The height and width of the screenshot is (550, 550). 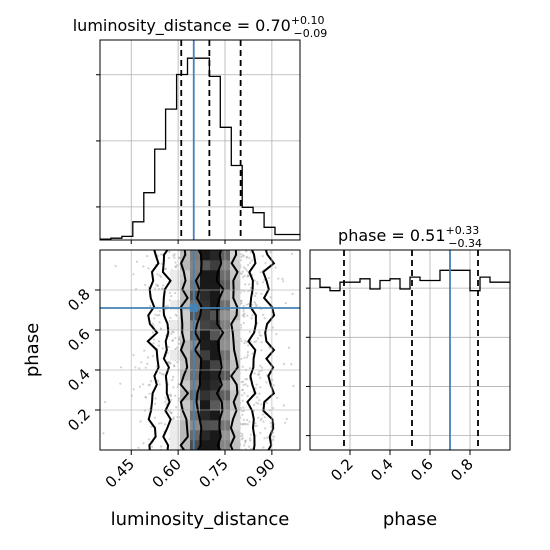 I want to click on title-main-text: phase = 0.51, so click(x=391, y=235).